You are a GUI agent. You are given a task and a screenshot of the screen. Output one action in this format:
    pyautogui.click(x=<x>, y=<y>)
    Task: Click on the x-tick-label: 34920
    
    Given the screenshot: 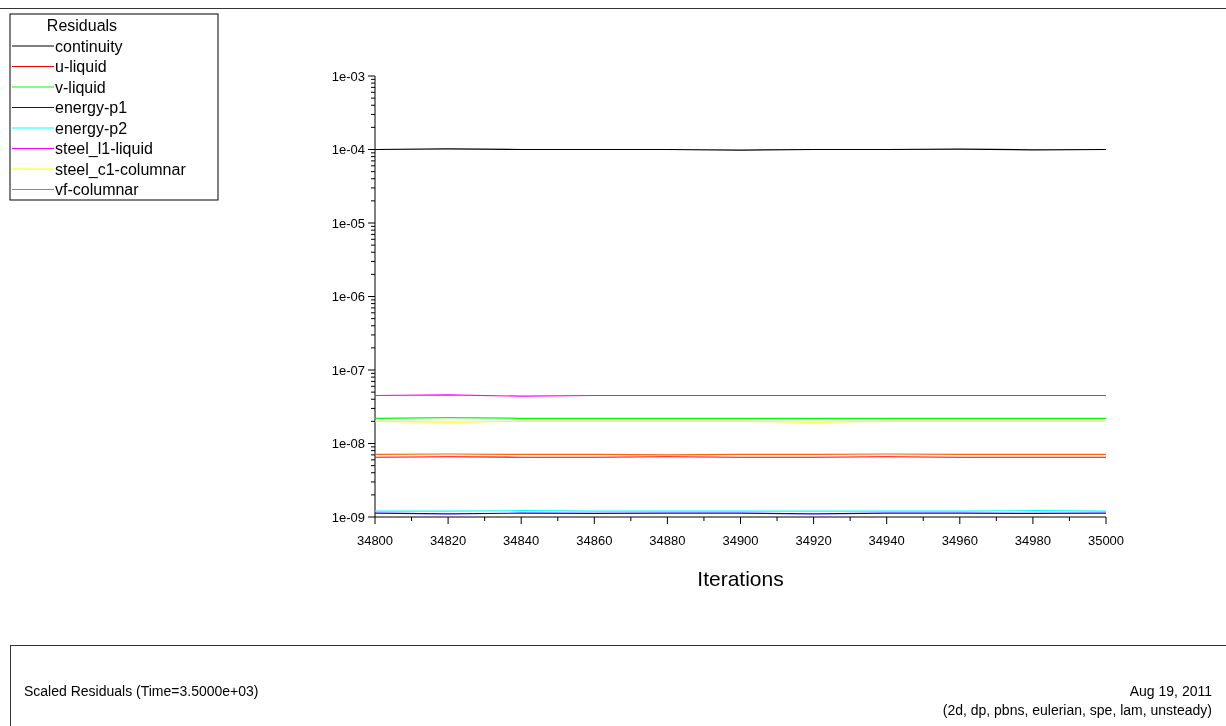 What is the action you would take?
    pyautogui.click(x=813, y=540)
    